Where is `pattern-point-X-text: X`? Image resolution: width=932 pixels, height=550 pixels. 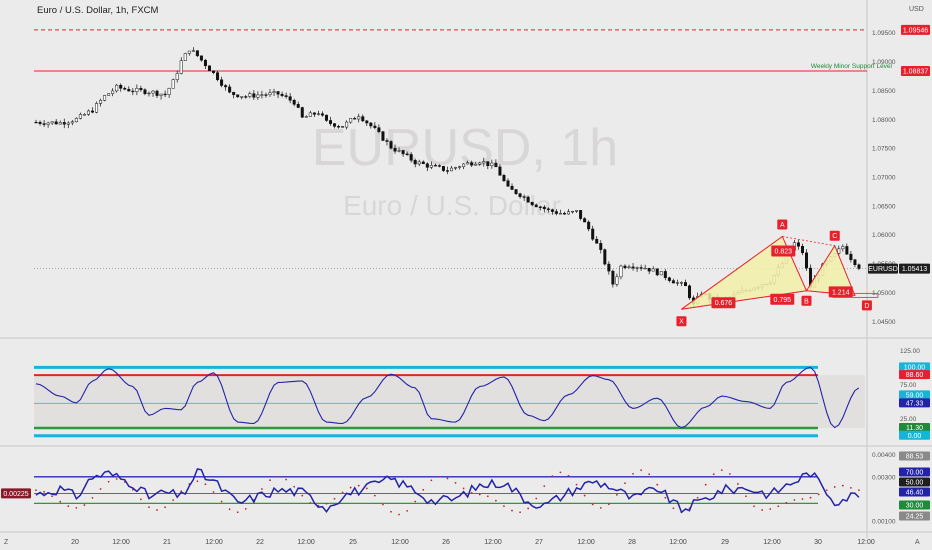 pattern-point-X-text: X is located at coordinates (681, 322).